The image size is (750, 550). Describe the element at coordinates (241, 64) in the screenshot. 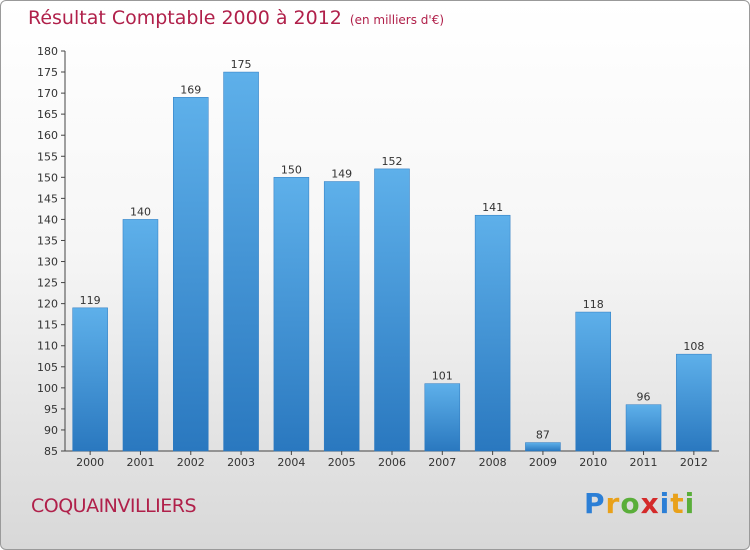

I see `bar-value-label: 175` at that location.